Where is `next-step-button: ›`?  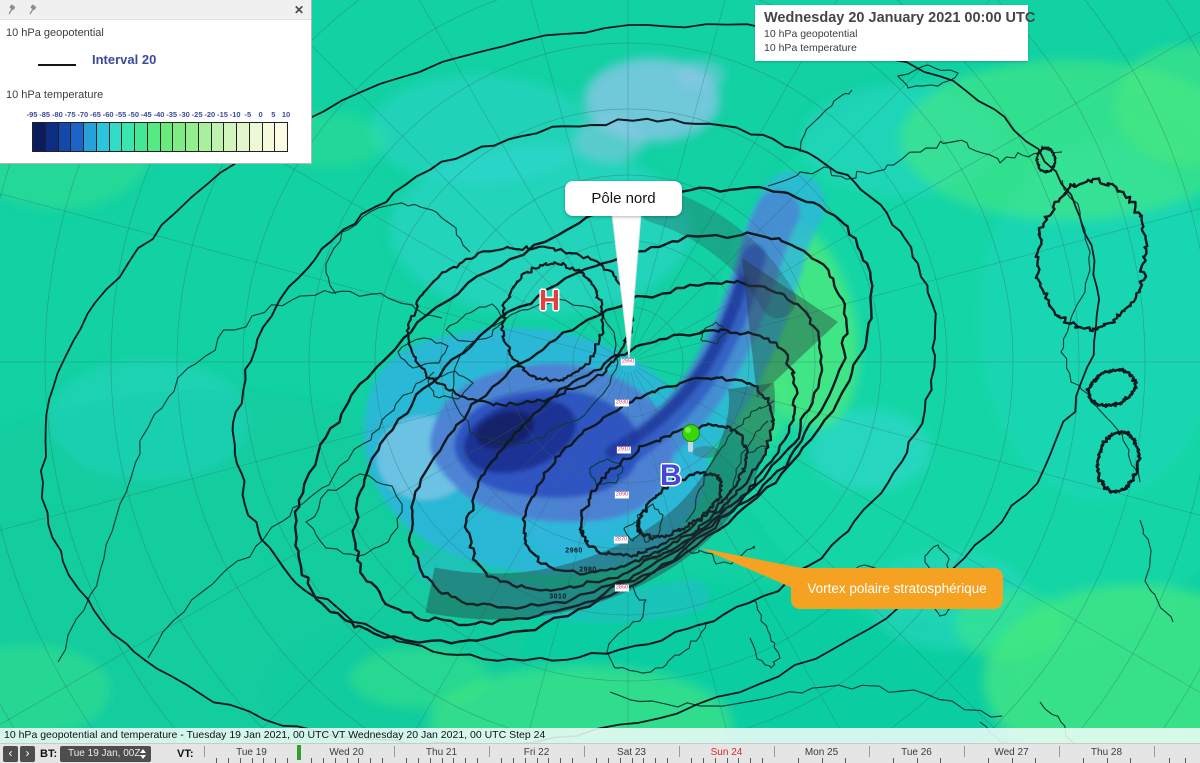 next-step-button: › is located at coordinates (27, 754).